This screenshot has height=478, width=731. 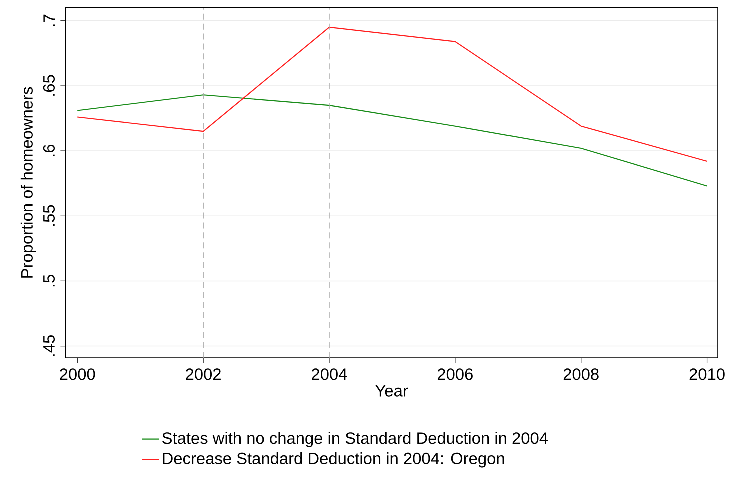 I want to click on legend-label: Decrease Standard Deduction in 2004: Oregon, so click(x=333, y=460).